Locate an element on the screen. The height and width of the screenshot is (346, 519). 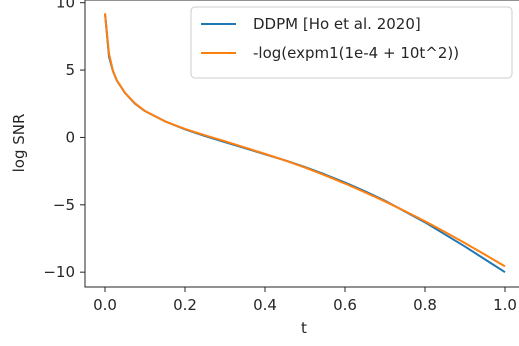
y-tick-label: −10 is located at coordinates (59, 272).